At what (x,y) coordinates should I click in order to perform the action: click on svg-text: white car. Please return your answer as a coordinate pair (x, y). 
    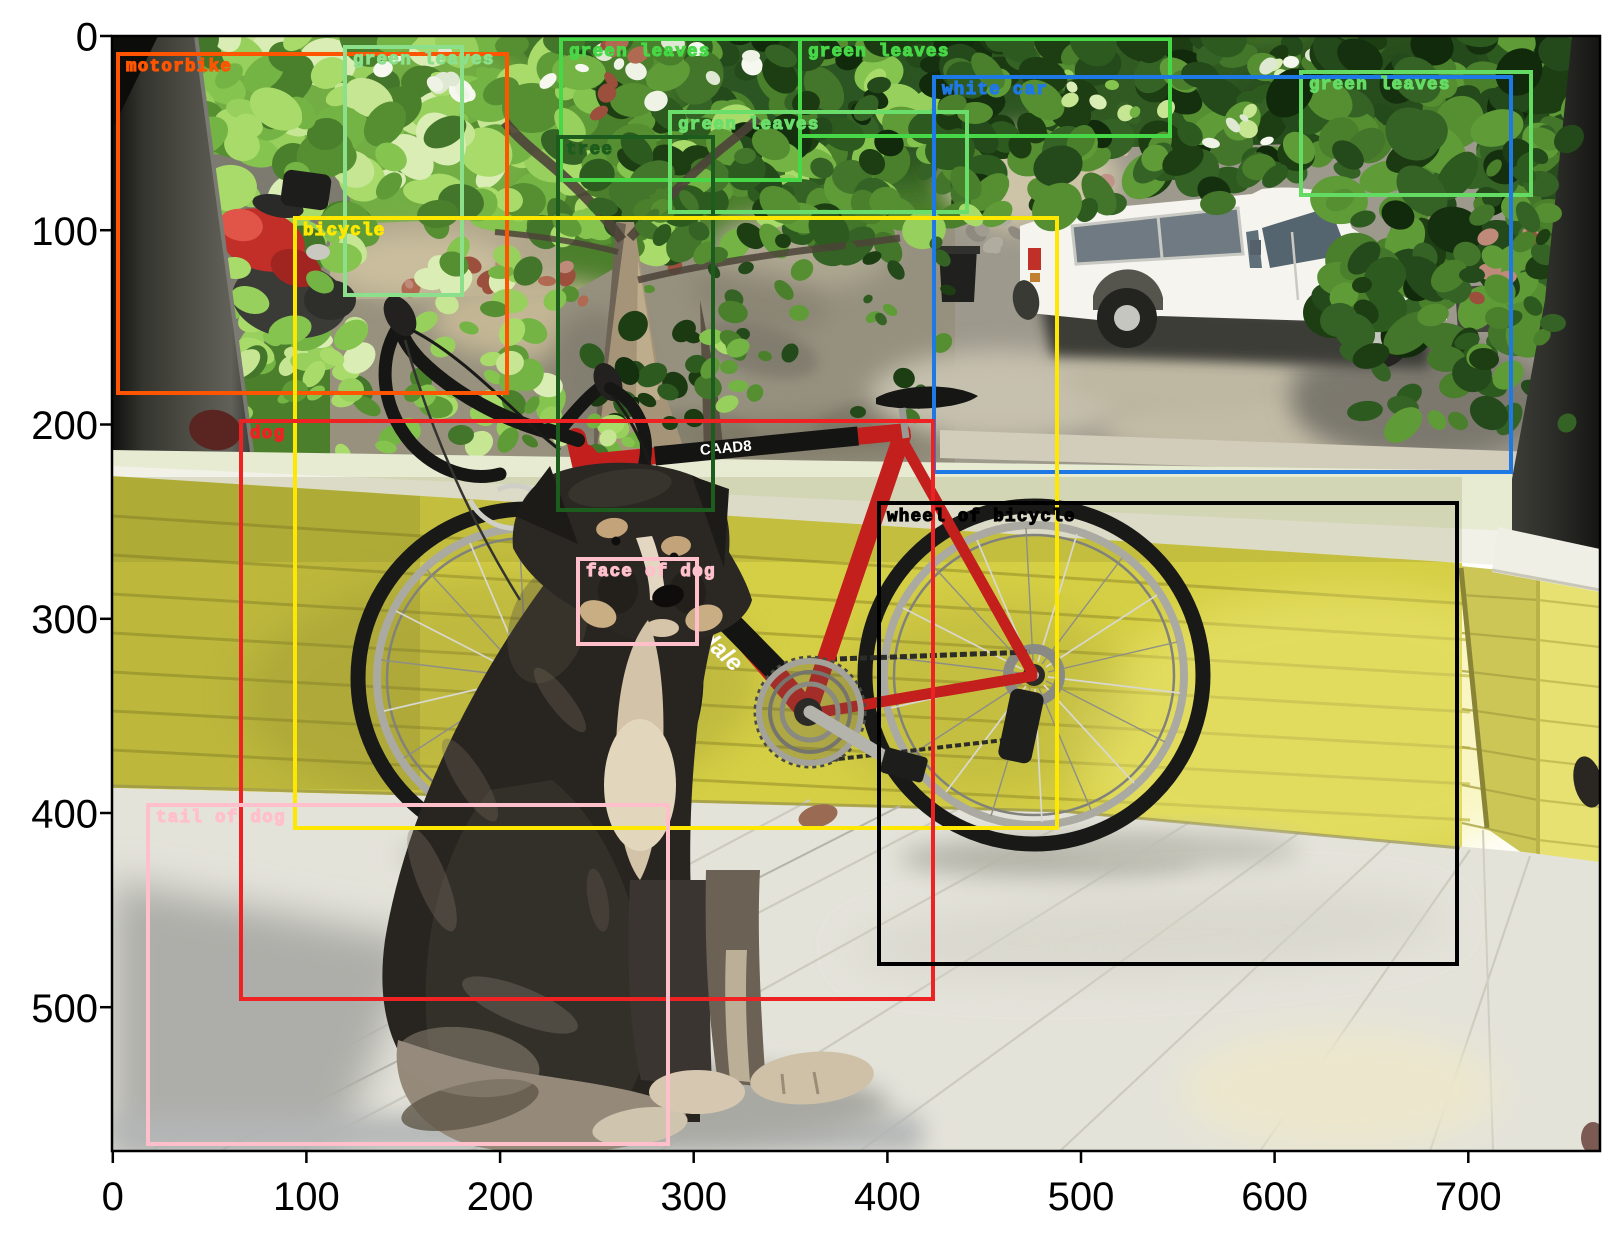
    Looking at the image, I should click on (995, 90).